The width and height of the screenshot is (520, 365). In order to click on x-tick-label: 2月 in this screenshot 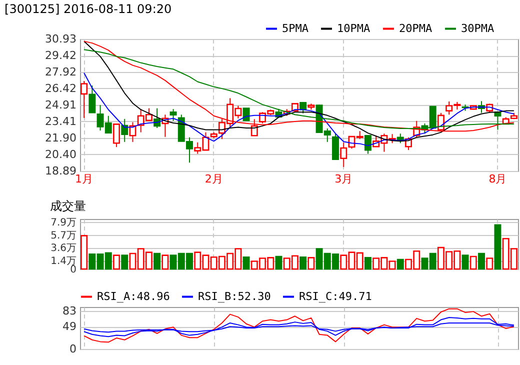, I will do `click(213, 179)`.